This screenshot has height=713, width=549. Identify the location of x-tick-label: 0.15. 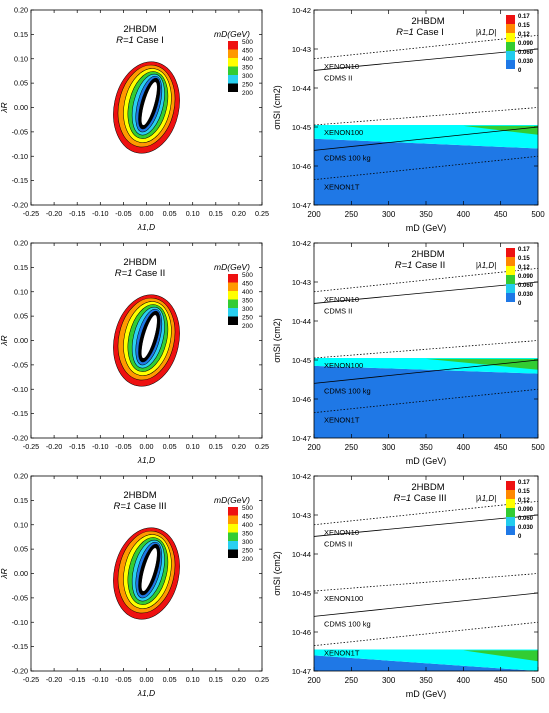
(216, 446).